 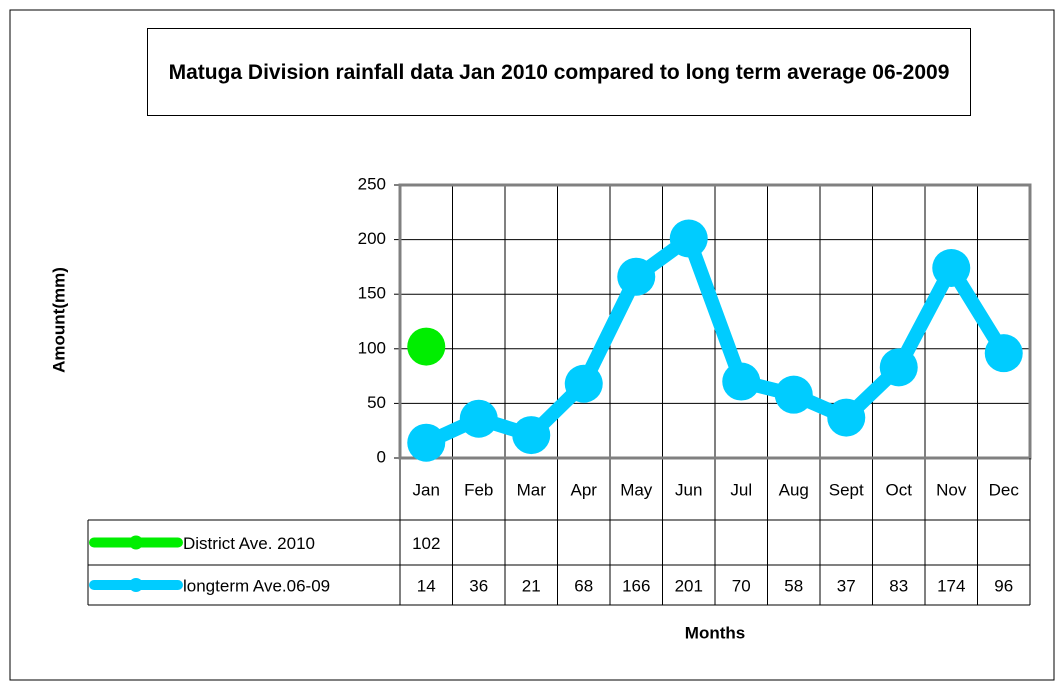 I want to click on table-value: 174, so click(x=951, y=585).